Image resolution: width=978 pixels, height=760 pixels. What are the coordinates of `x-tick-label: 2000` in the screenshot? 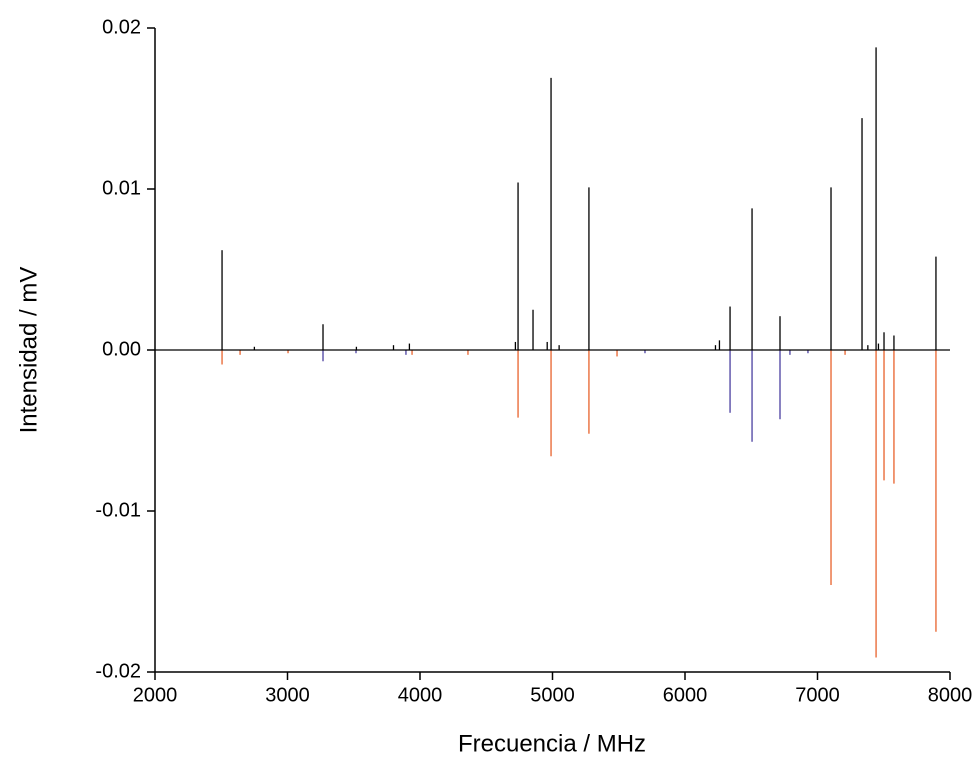 It's located at (155, 695).